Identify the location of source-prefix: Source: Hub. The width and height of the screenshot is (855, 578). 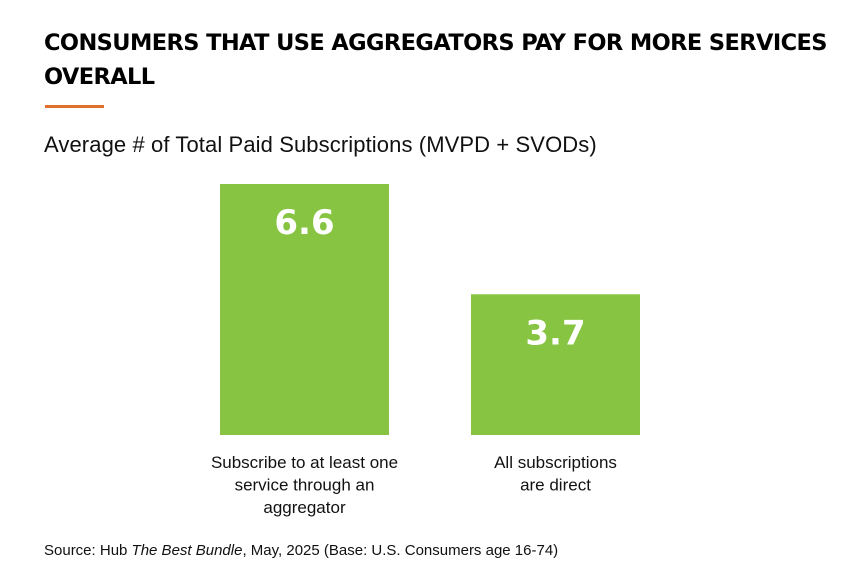
(88, 550).